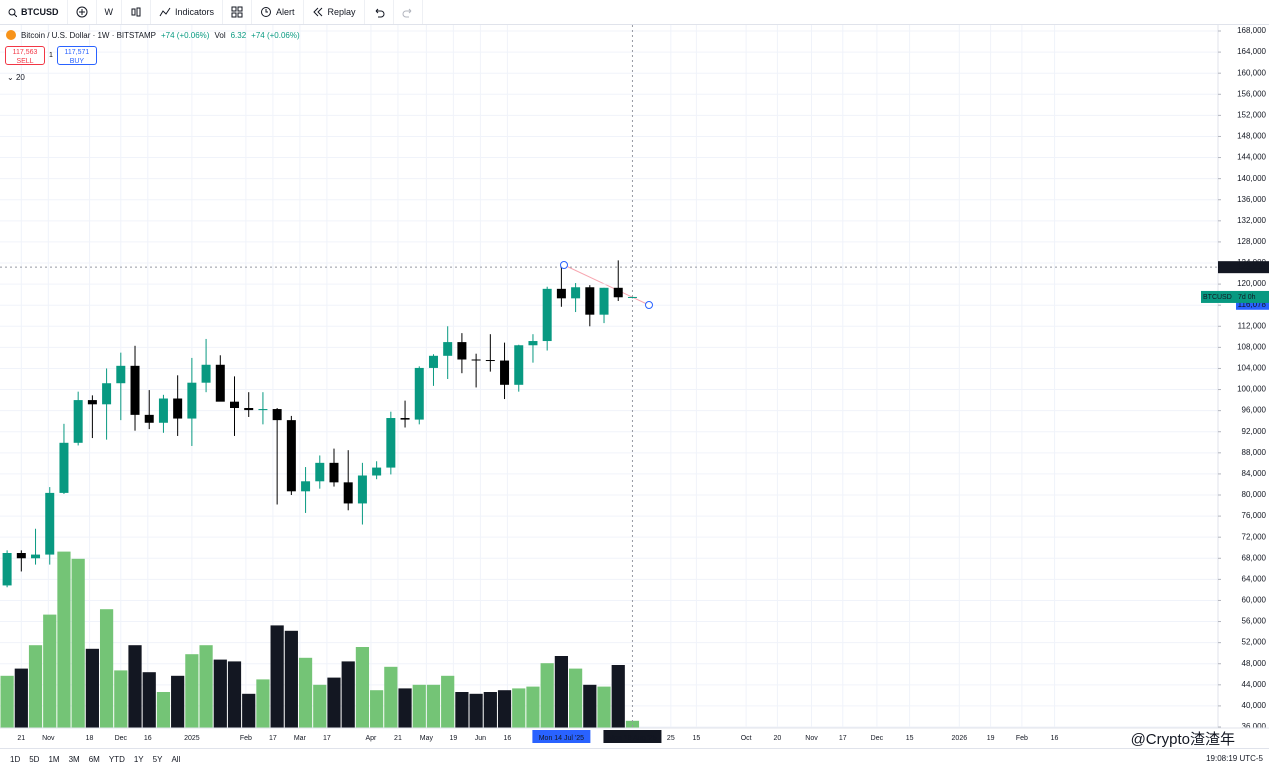 This screenshot has width=1269, height=770. I want to click on range-button: 1Y, so click(138, 759).